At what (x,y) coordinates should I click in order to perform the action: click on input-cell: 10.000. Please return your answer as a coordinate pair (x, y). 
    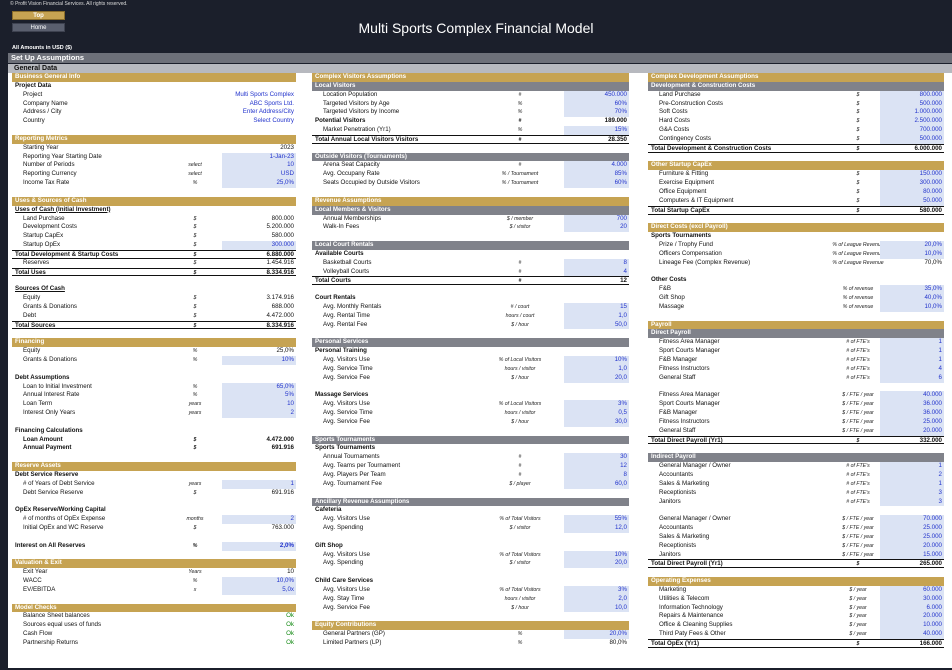
    Looking at the image, I should click on (912, 626).